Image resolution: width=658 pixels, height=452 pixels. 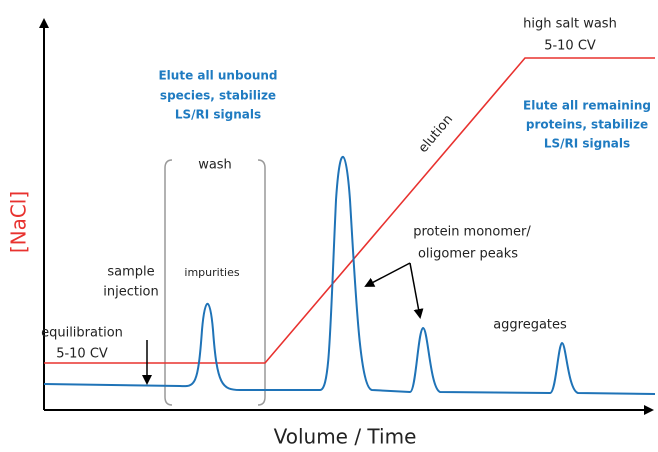 What do you see at coordinates (468, 254) in the screenshot?
I see `annotation: oligomer peaks` at bounding box center [468, 254].